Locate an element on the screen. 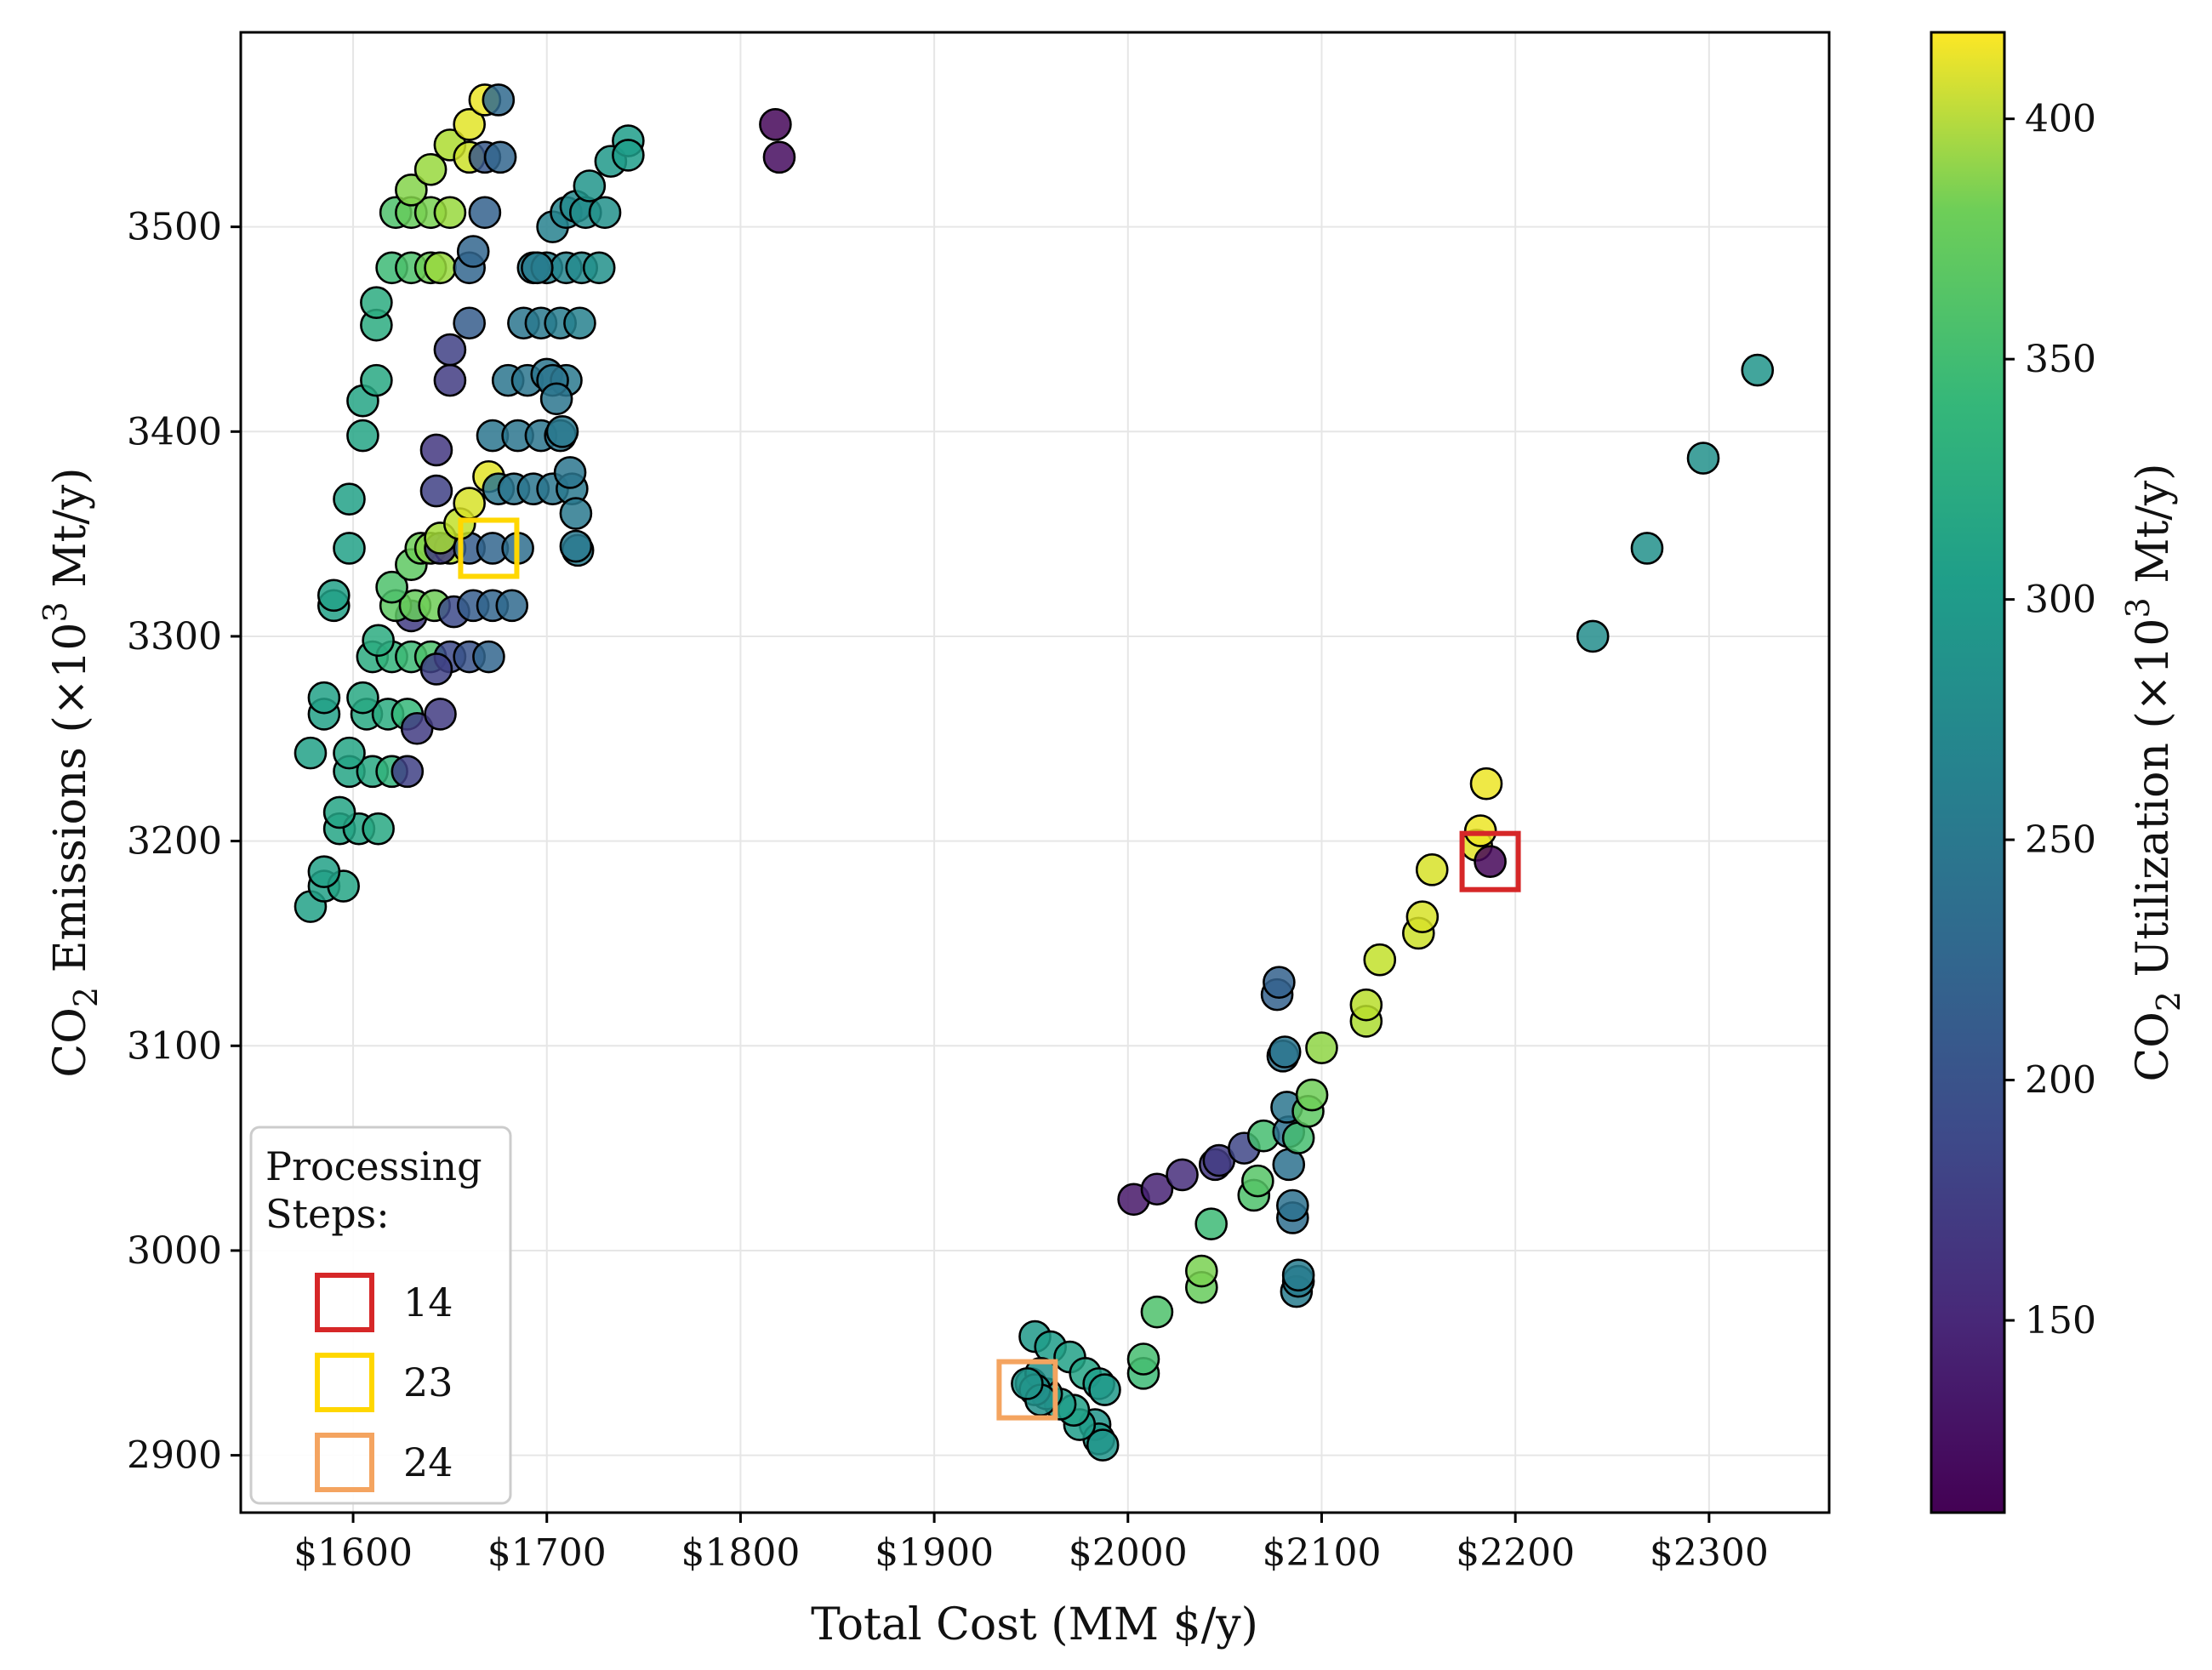 This screenshot has width=2212, height=1670. legend: Processing Steps: 14 23 24 is located at coordinates (380, 1316).